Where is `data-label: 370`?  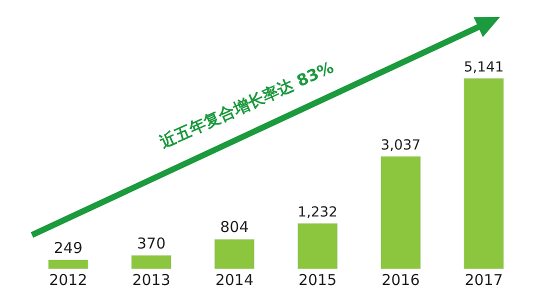
data-label: 370 is located at coordinates (151, 243).